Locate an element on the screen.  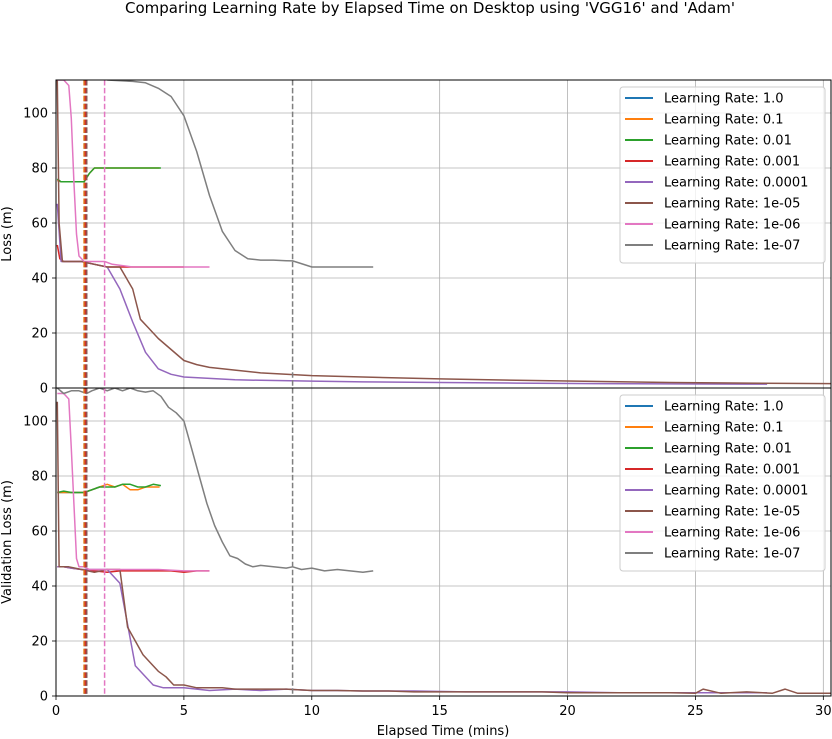
top-legend-label: Learning Rate: 1.0 is located at coordinates (724, 99).